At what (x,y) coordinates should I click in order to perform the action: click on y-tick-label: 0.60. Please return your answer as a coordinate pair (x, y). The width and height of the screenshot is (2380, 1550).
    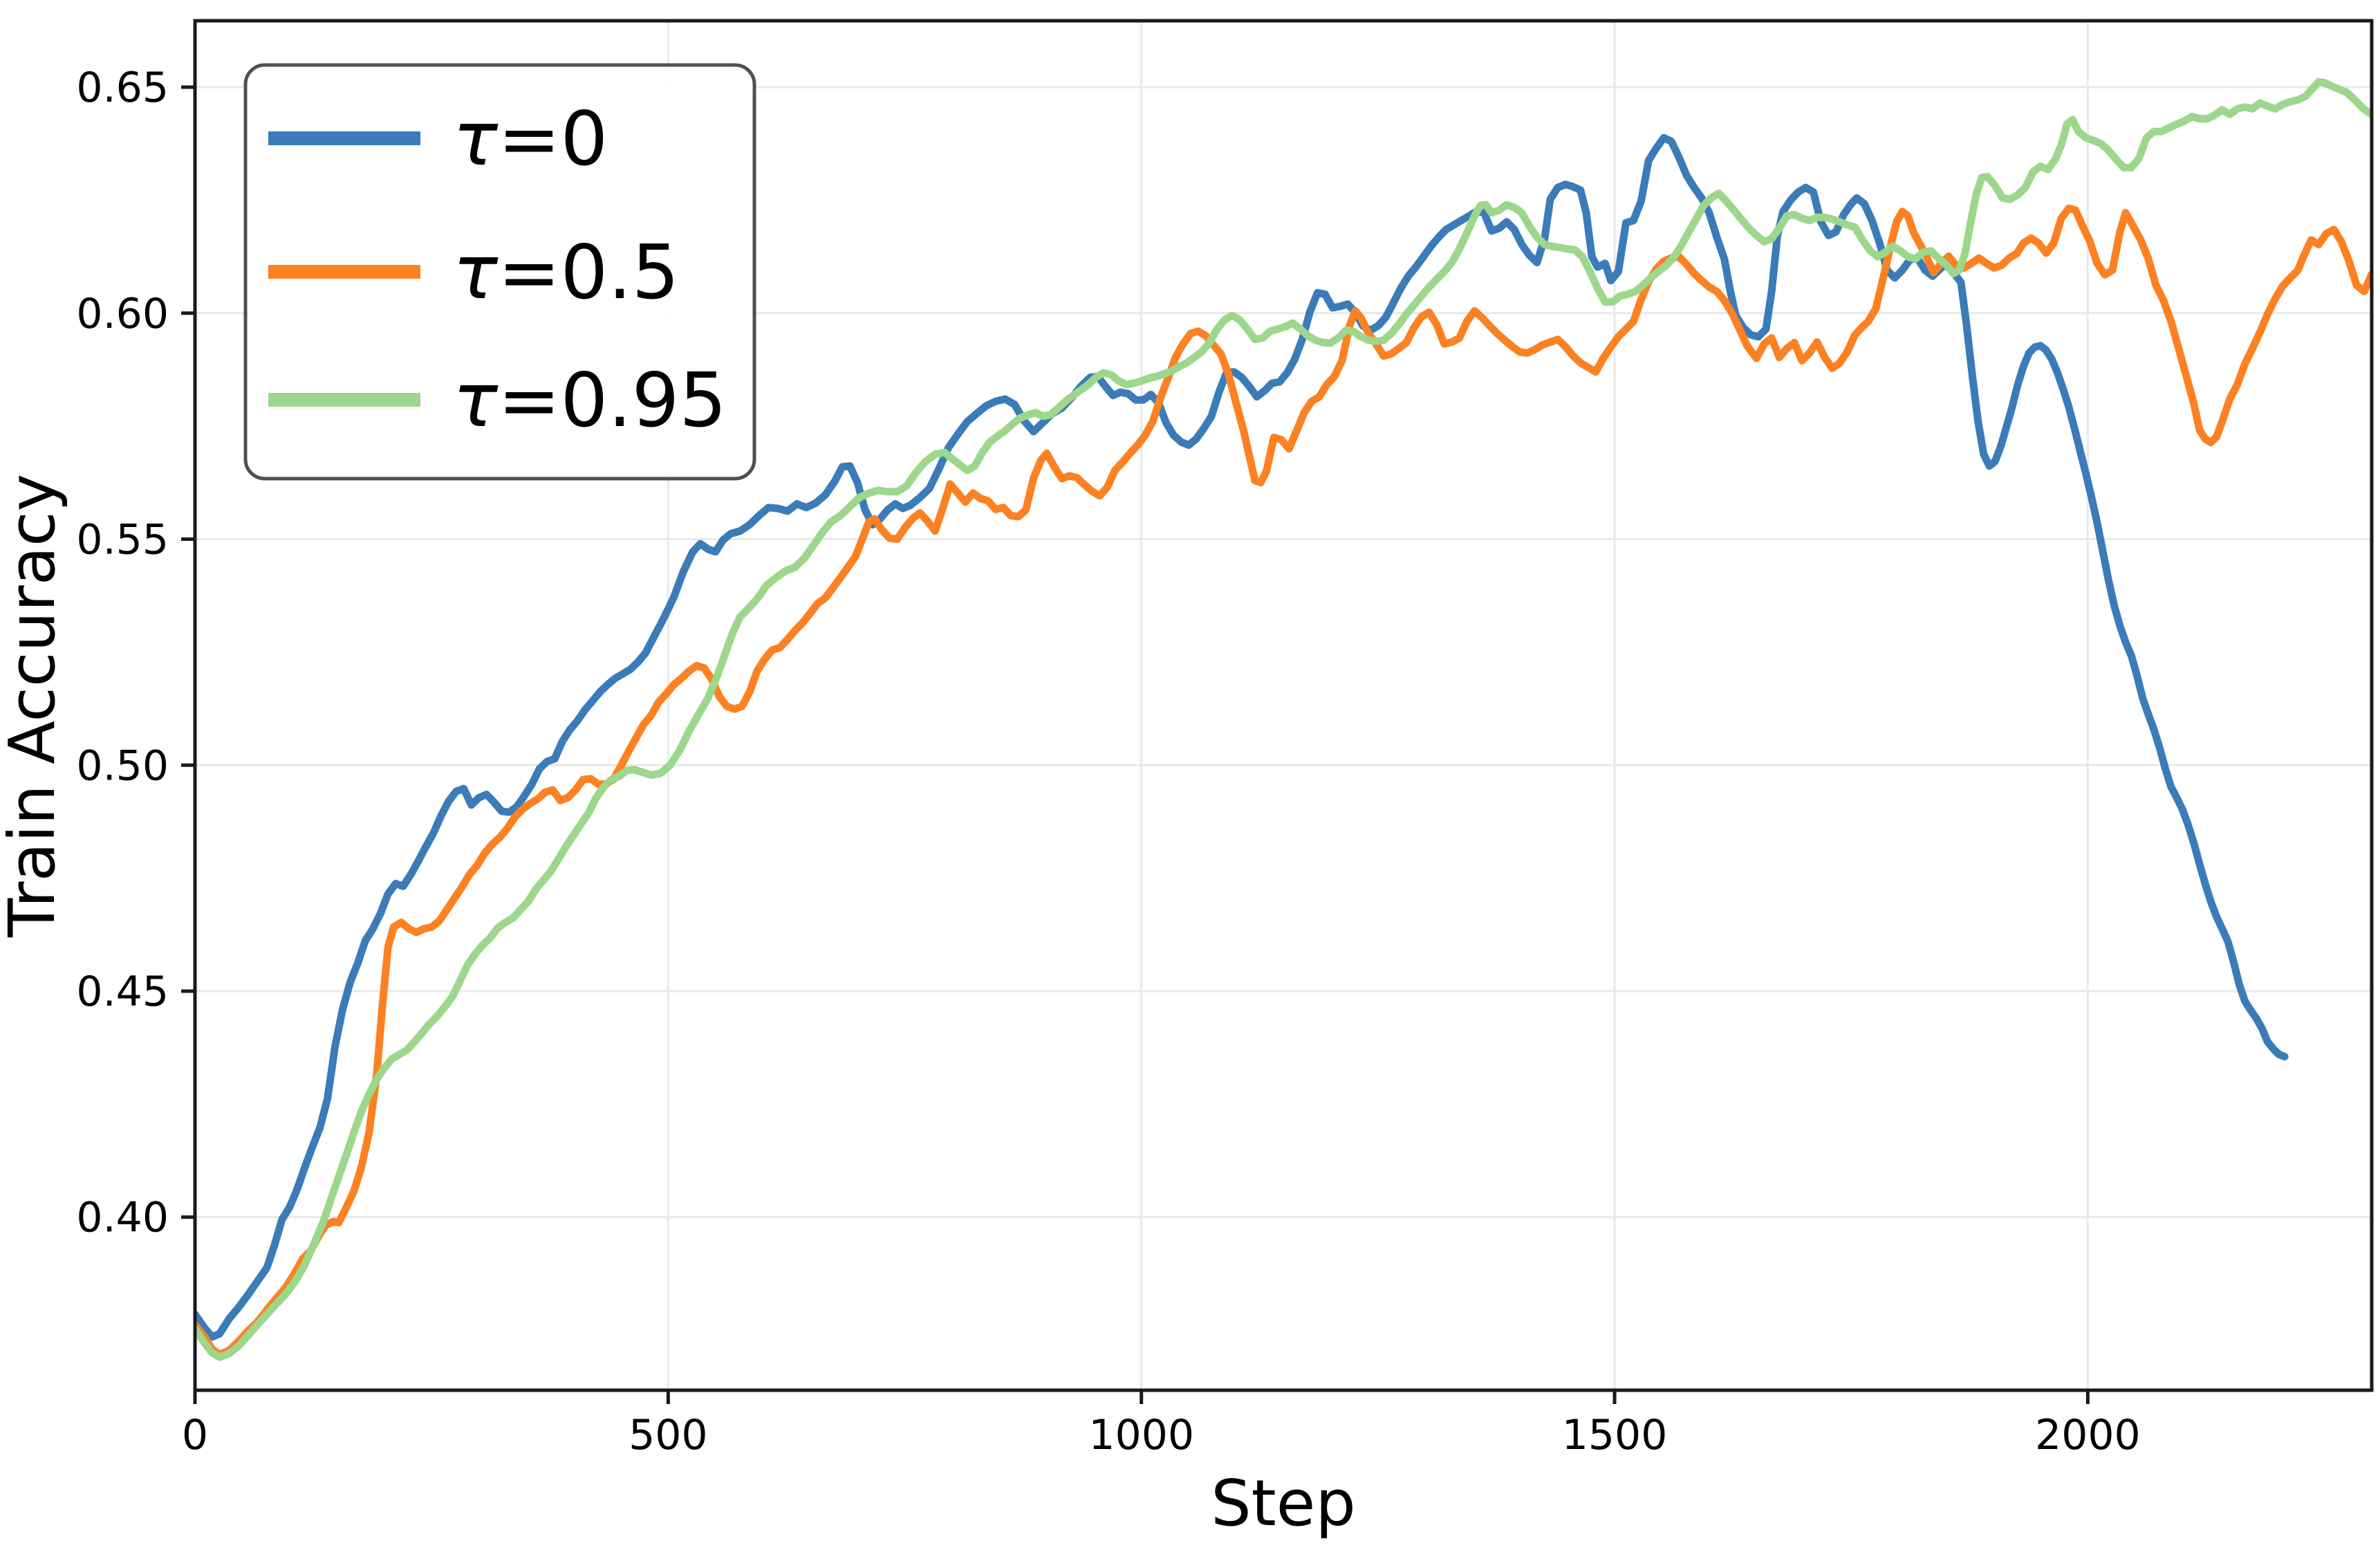
    Looking at the image, I should click on (122, 314).